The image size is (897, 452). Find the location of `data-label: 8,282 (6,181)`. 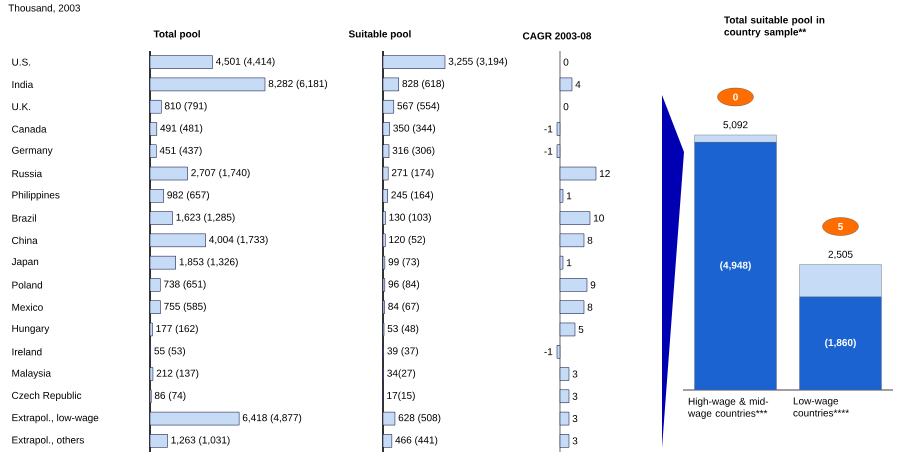

data-label: 8,282 (6,181) is located at coordinates (298, 85).